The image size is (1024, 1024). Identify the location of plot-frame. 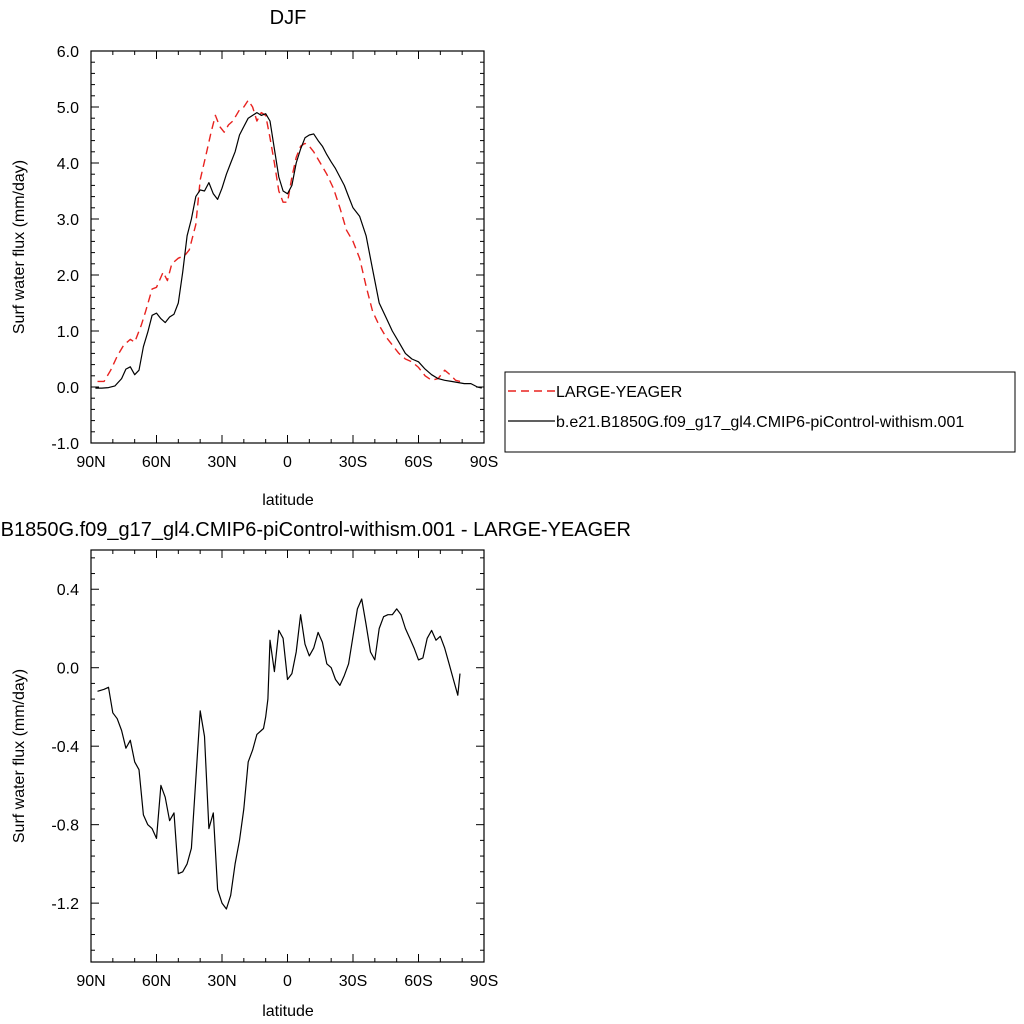
(287, 247).